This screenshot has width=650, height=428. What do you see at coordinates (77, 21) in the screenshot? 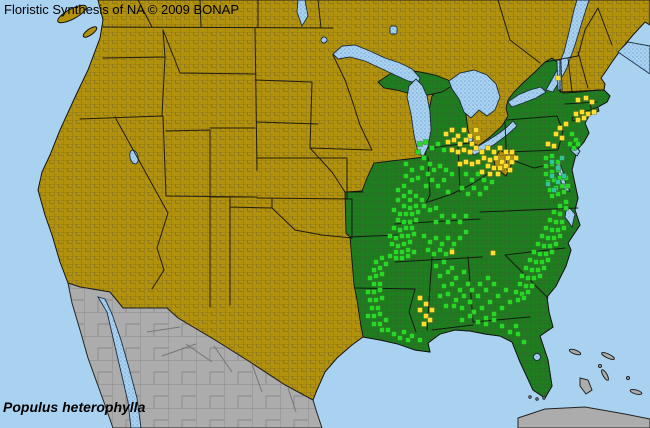
I see `pacific-islands` at bounding box center [77, 21].